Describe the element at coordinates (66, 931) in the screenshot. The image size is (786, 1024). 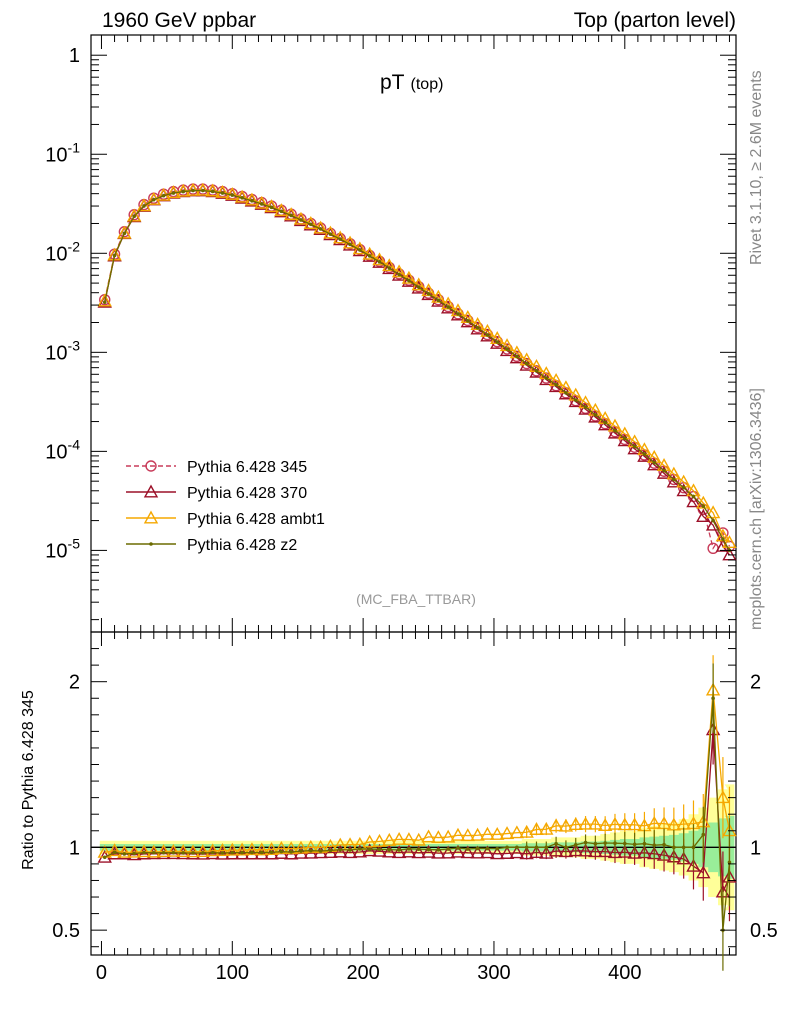
I see `ratio-y-tick-label: 0.5` at that location.